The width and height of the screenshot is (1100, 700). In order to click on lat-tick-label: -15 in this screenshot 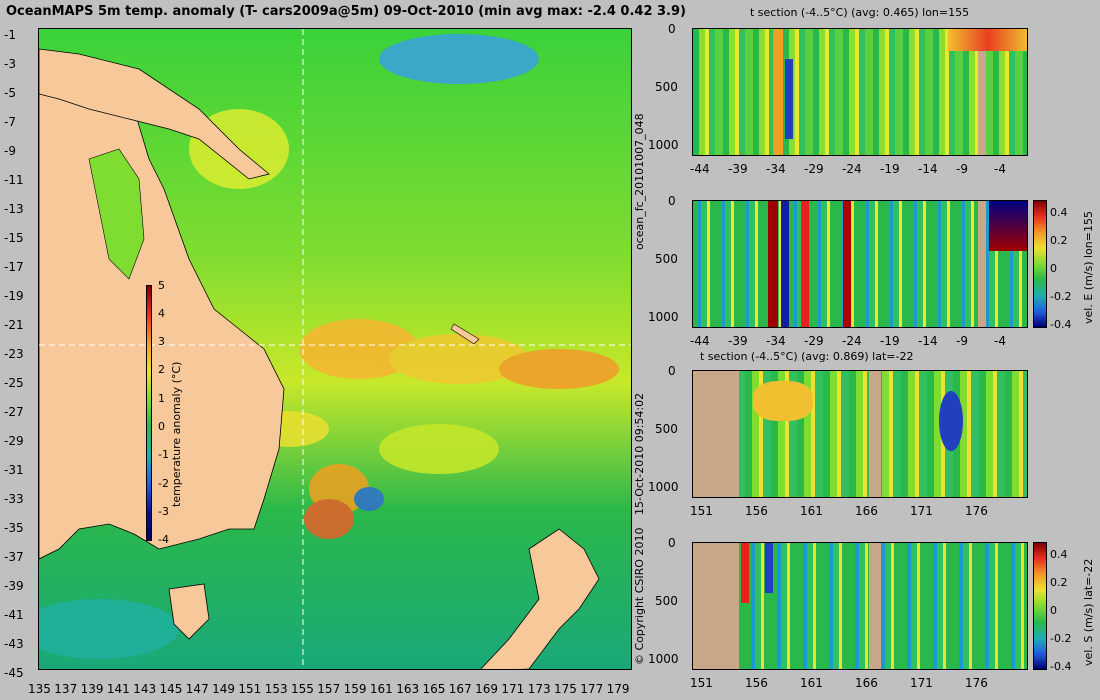, I will do `click(14, 238)`.